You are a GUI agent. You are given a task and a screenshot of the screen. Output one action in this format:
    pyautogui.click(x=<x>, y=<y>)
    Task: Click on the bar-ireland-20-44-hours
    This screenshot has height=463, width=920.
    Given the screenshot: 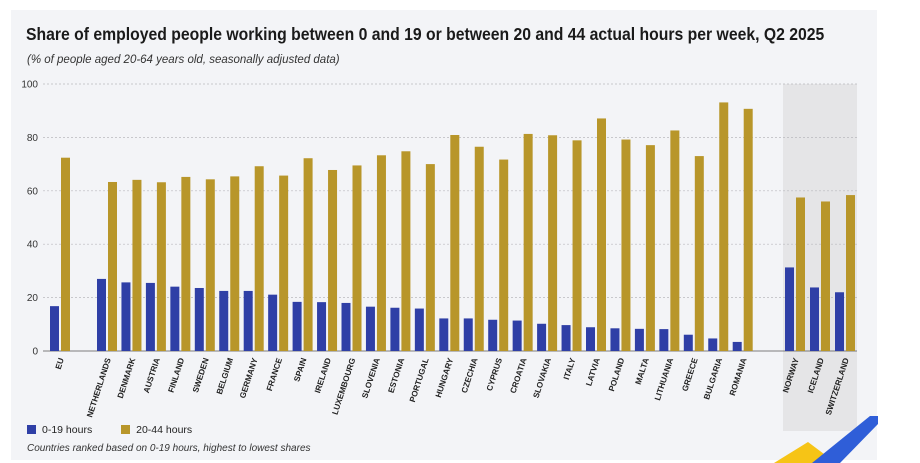 What is the action you would take?
    pyautogui.click(x=333, y=260)
    